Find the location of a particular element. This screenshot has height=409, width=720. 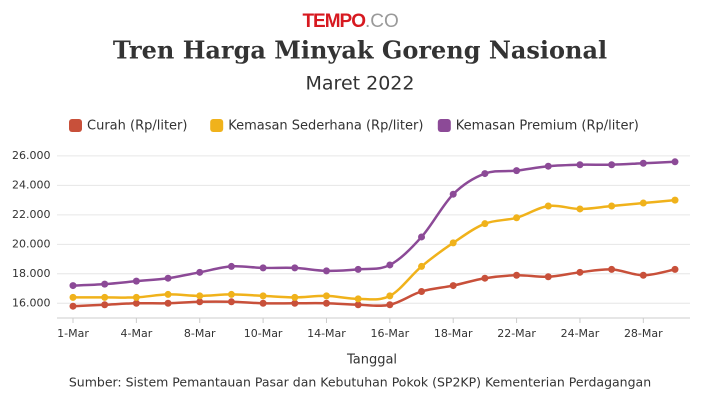

x-tick-label: 18-Mar is located at coordinates (453, 333).